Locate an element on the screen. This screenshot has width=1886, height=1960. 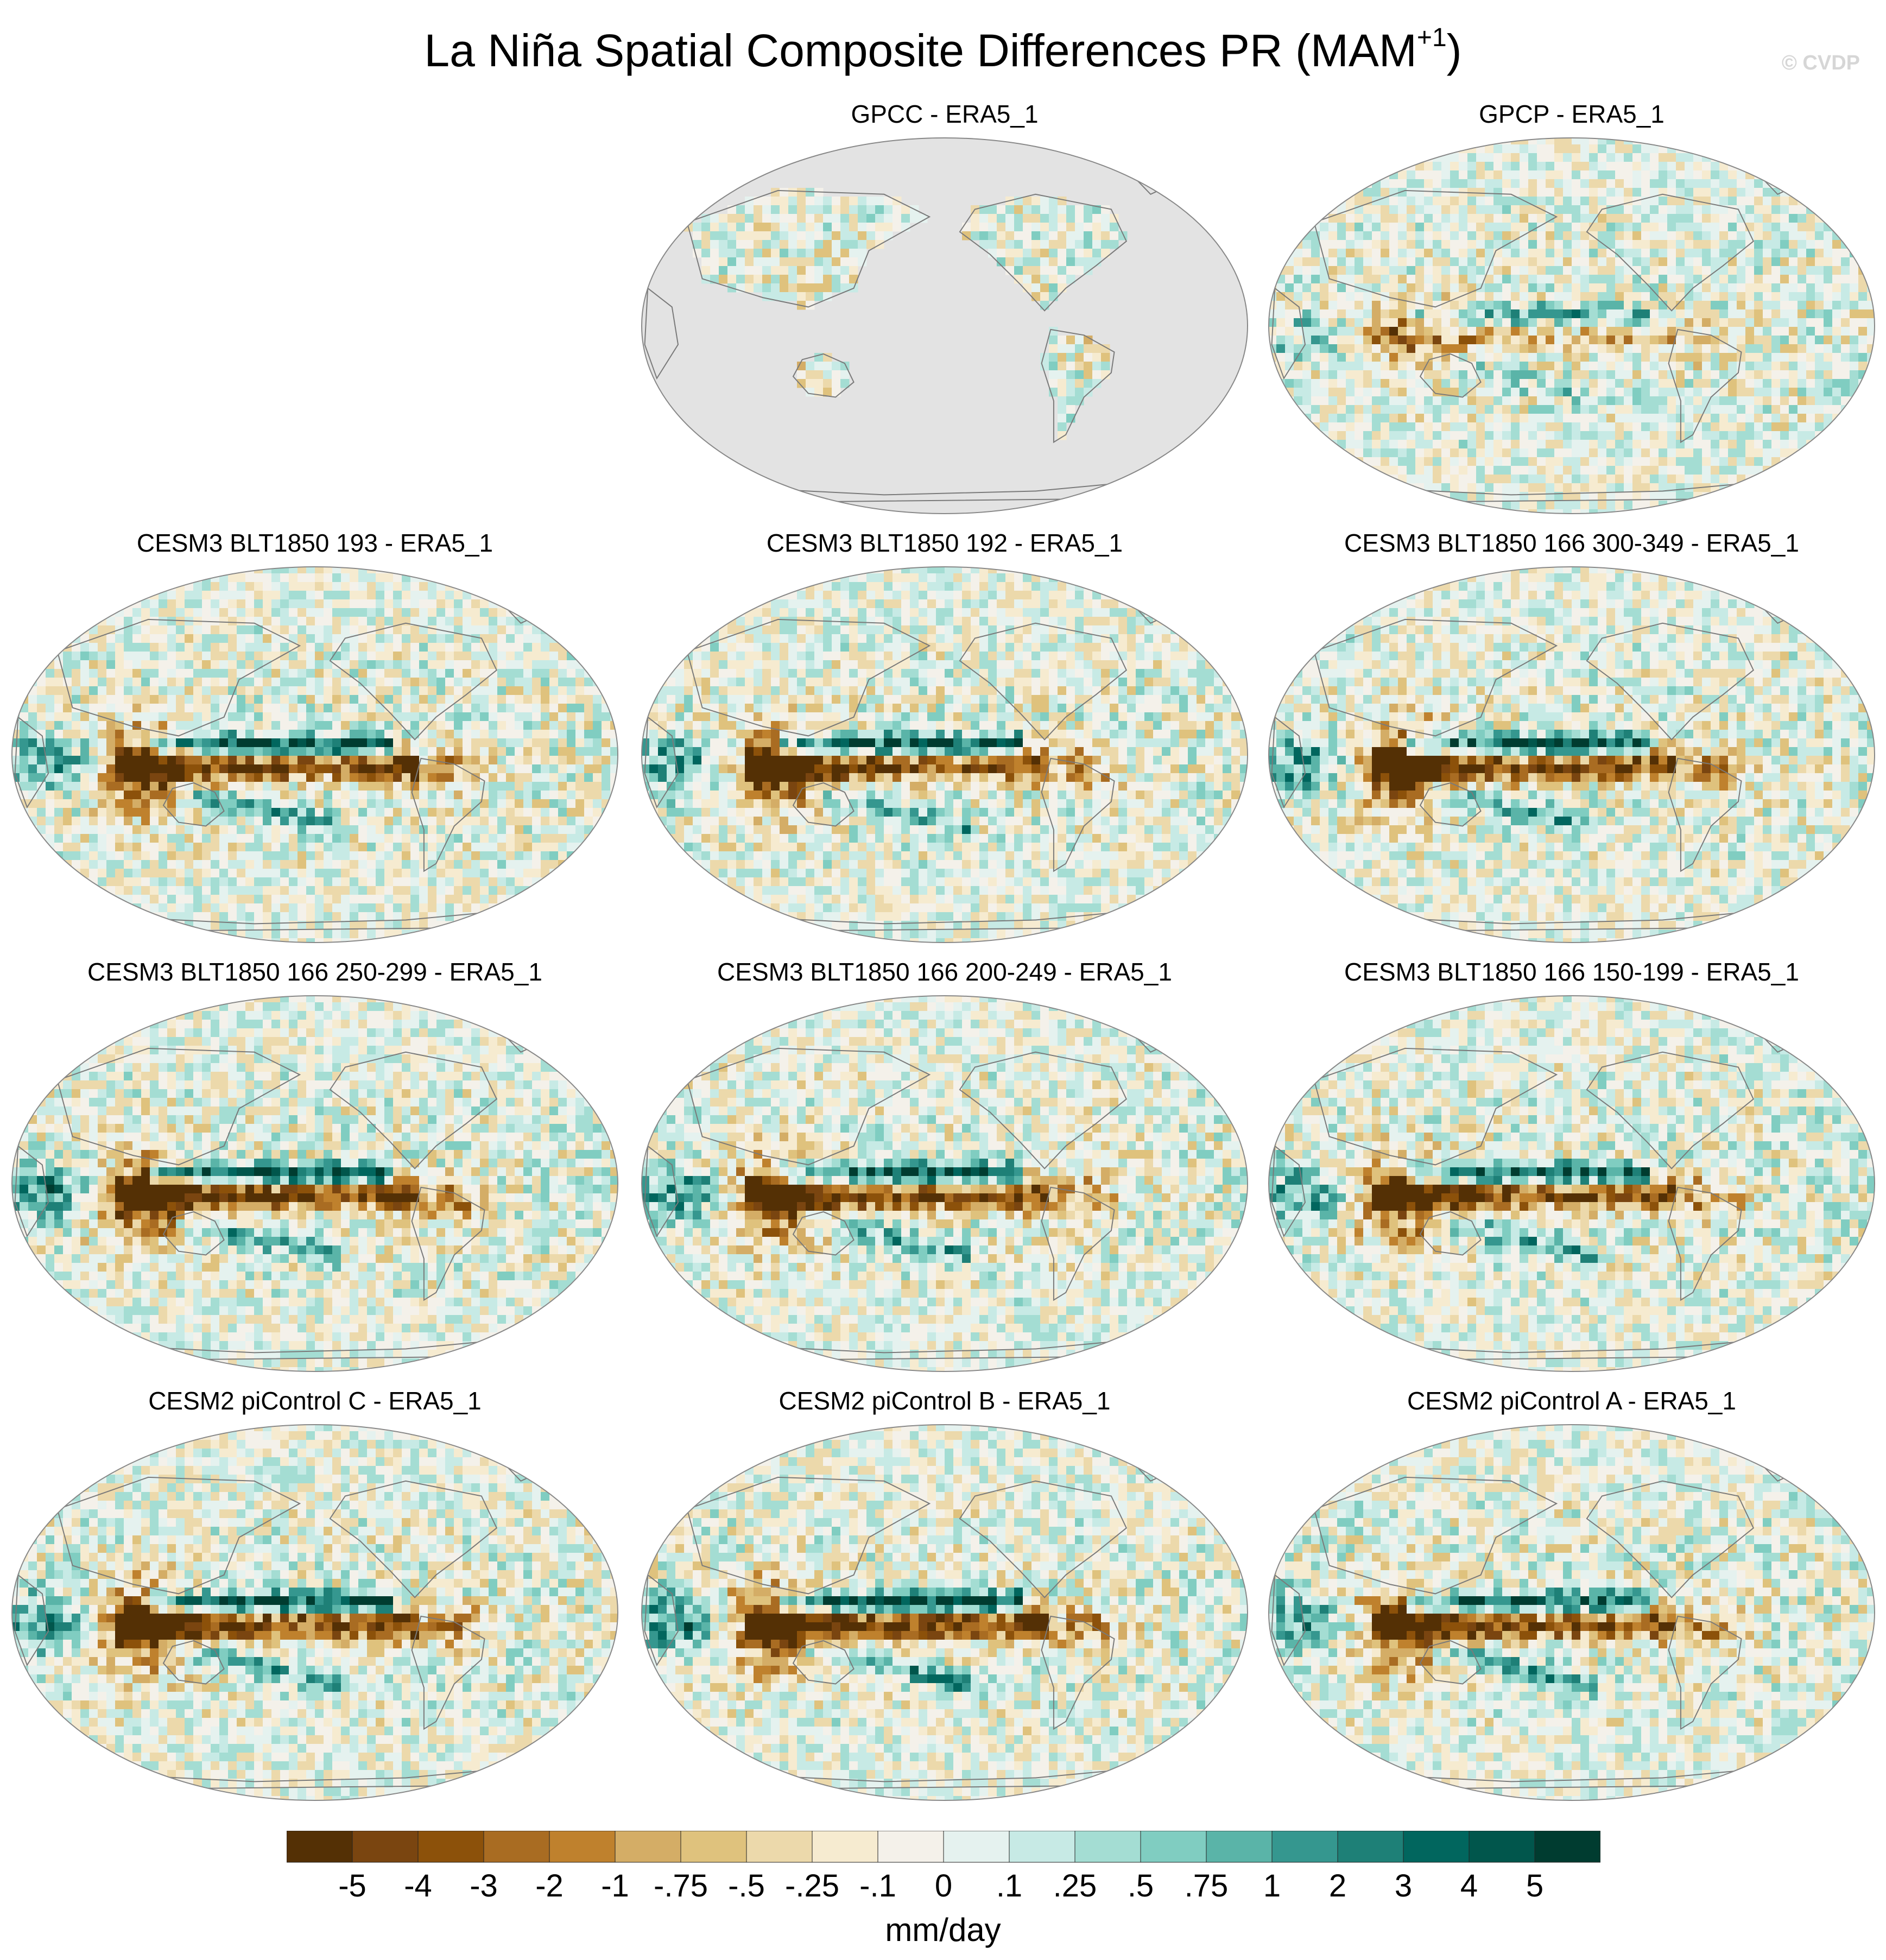
colorbar-tick-label: -1 is located at coordinates (615, 1886).